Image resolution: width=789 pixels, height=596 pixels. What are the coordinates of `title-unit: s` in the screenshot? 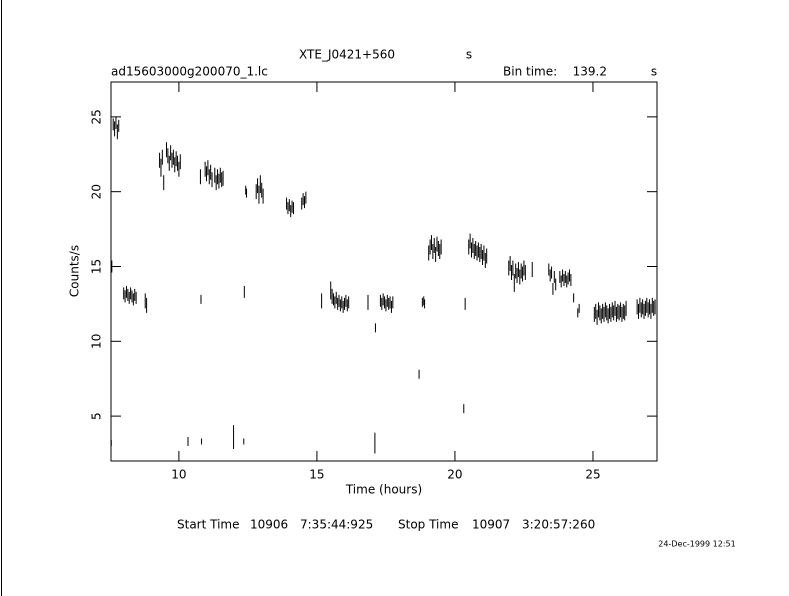 It's located at (469, 55).